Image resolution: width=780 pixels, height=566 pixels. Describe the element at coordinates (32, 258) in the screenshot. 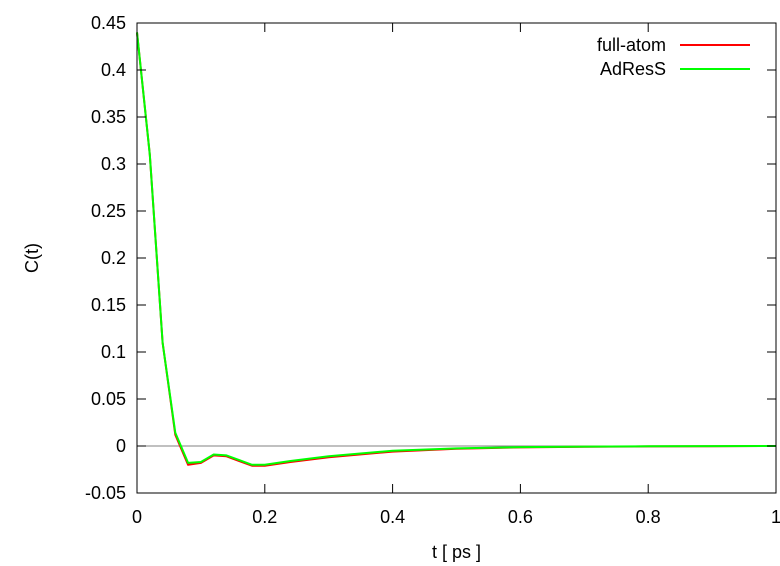

I see `y-axis-label: C(t)` at that location.